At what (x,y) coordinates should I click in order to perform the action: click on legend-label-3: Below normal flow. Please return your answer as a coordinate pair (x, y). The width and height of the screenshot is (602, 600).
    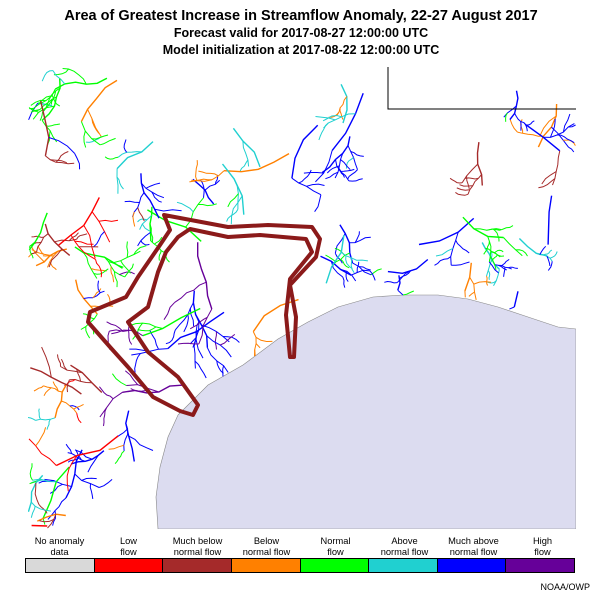
    Looking at the image, I should click on (266, 546).